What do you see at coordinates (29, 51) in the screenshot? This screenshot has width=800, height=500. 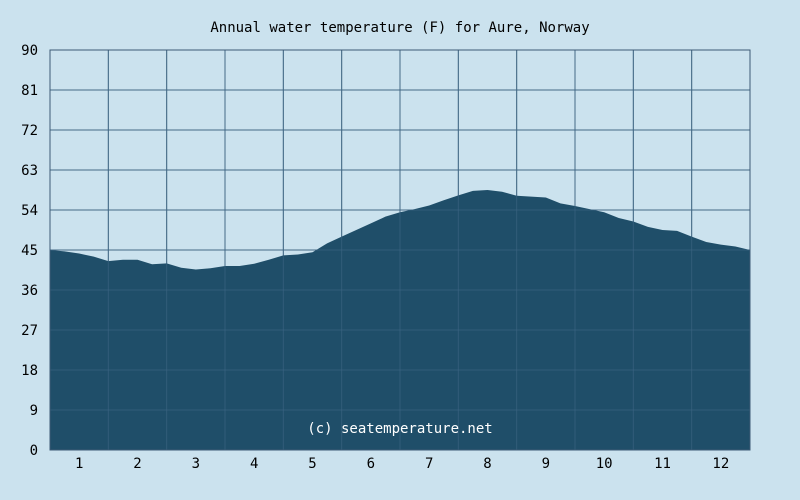 I see `y-tick-label: 90` at bounding box center [29, 51].